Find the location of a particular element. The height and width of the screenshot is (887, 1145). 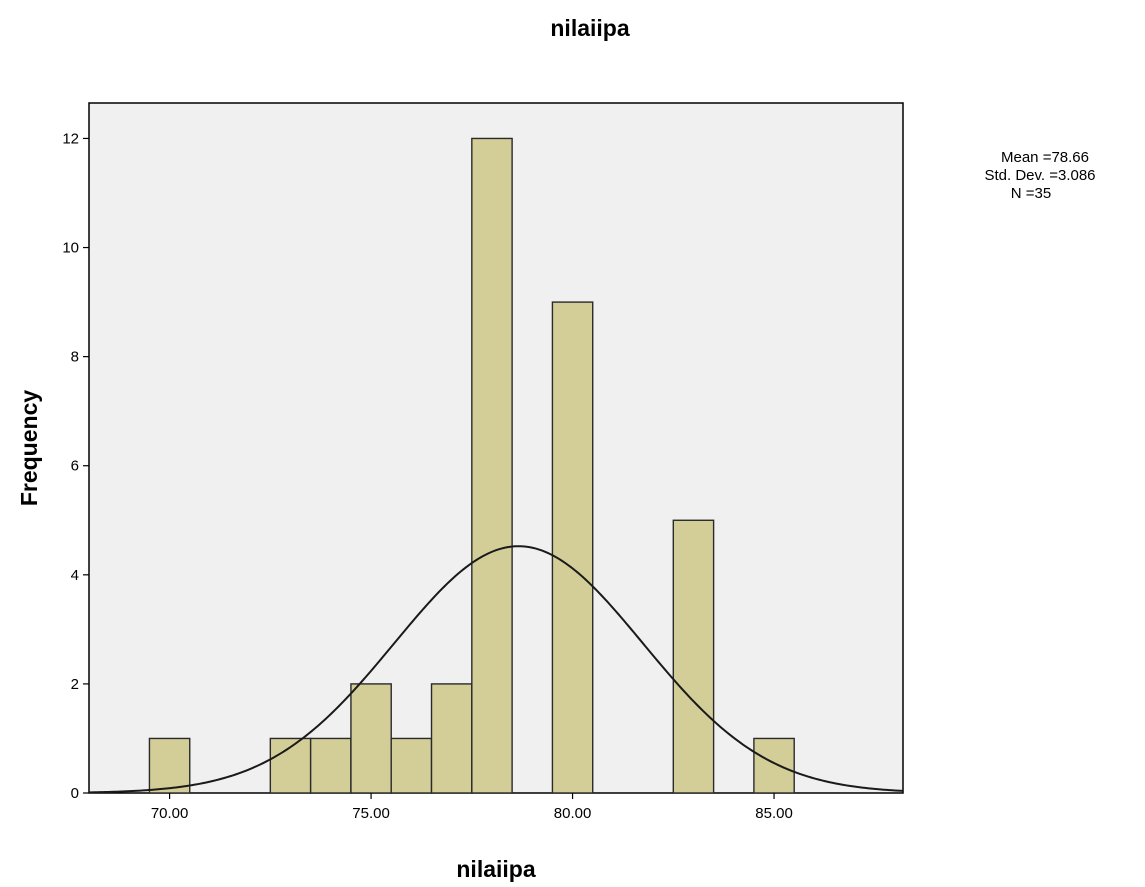

y-tick-label: 12 is located at coordinates (70, 138).